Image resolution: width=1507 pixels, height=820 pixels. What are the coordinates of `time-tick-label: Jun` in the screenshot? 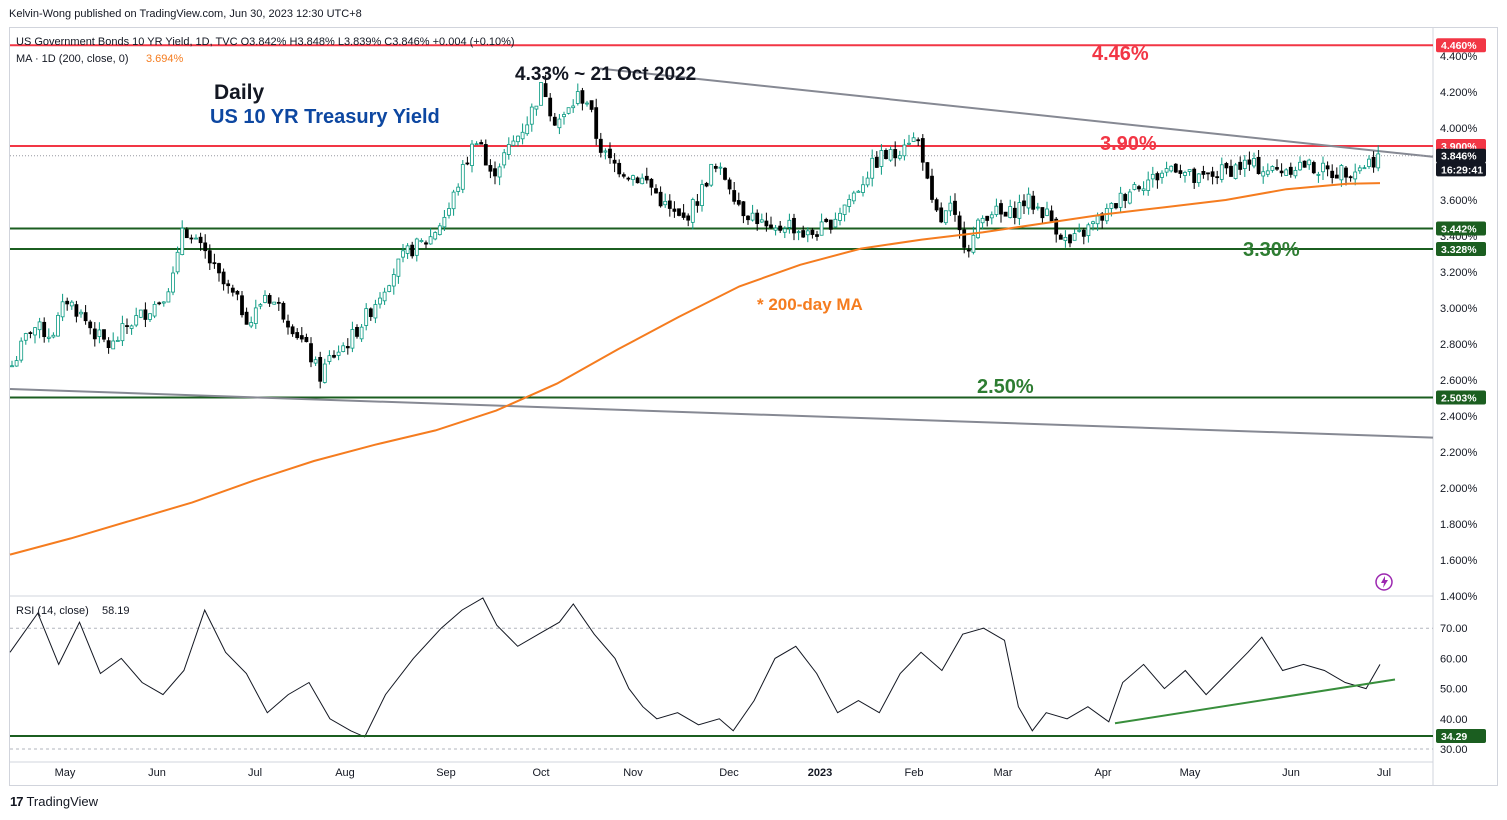 It's located at (1291, 773).